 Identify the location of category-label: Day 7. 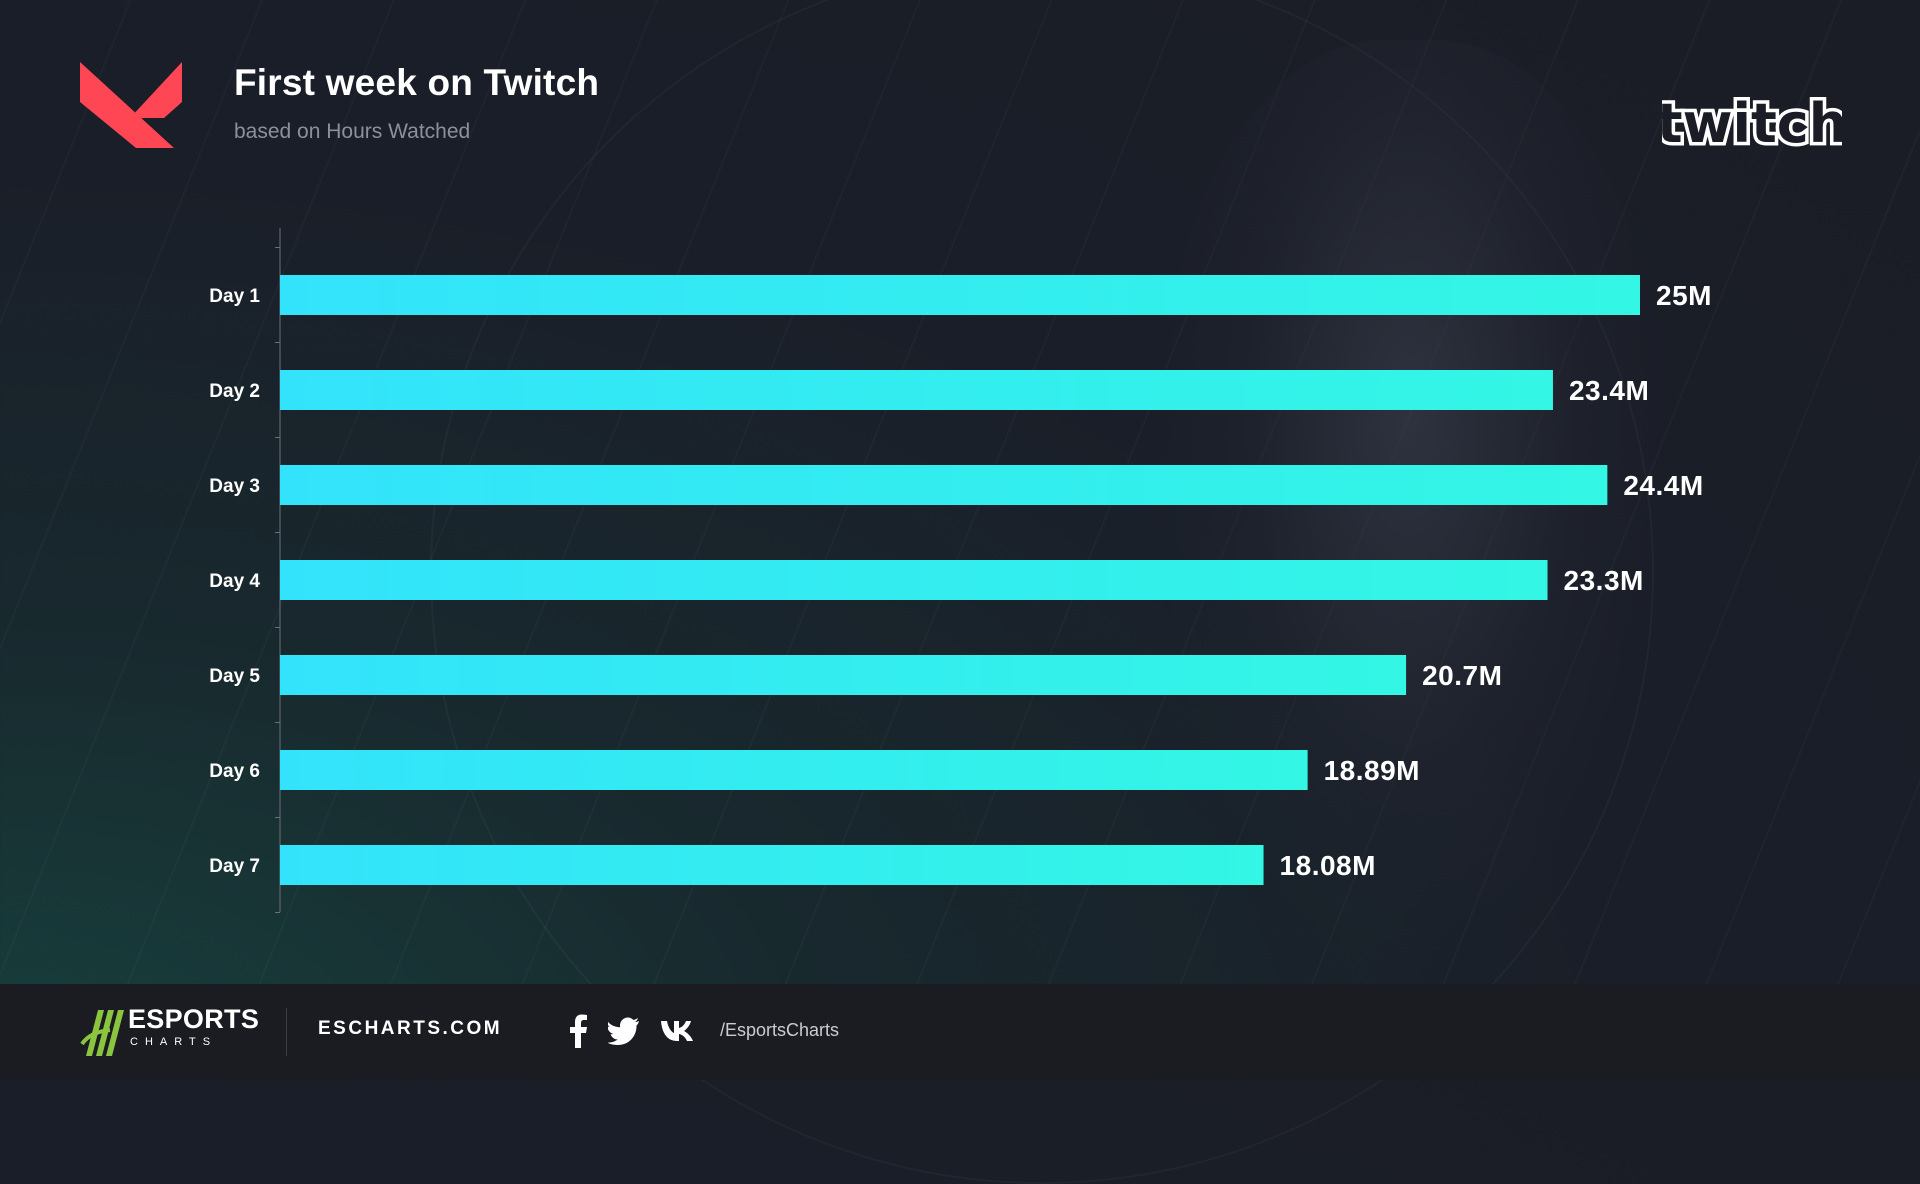
(234, 866).